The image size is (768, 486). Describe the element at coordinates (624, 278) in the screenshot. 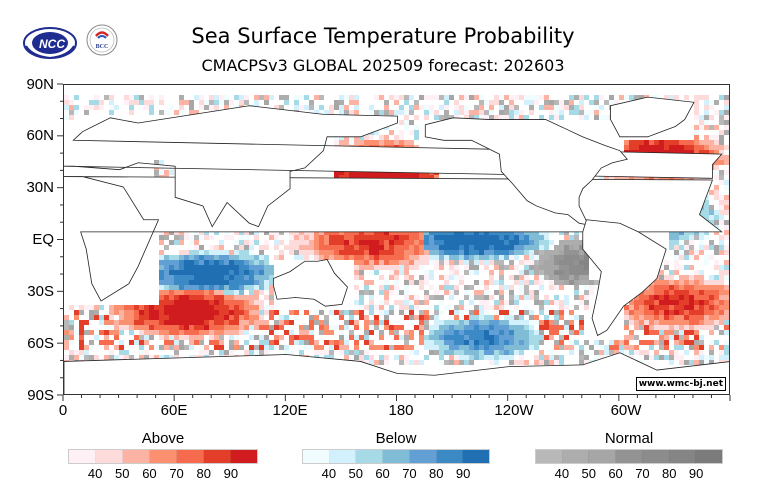

I see `continent-outline` at that location.